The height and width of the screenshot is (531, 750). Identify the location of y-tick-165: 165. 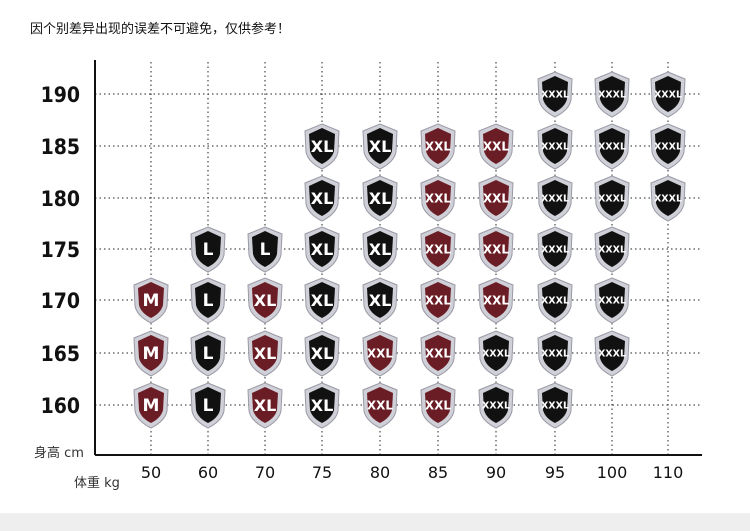
(60, 354).